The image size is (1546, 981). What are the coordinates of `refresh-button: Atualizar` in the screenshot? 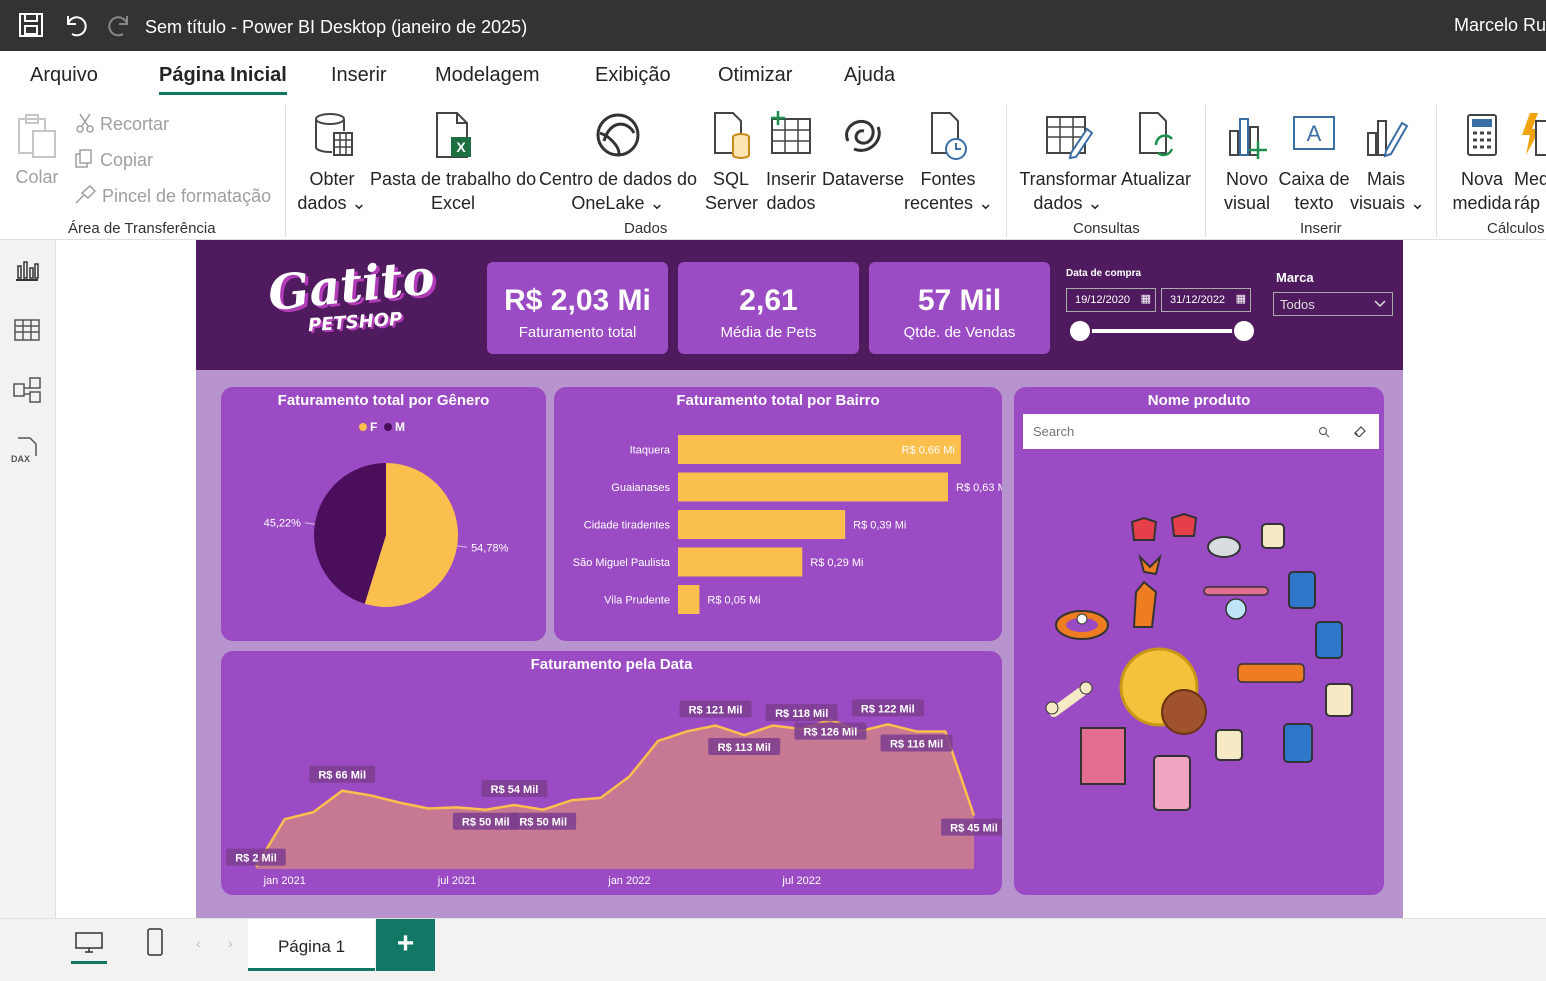 It's located at (1156, 151).